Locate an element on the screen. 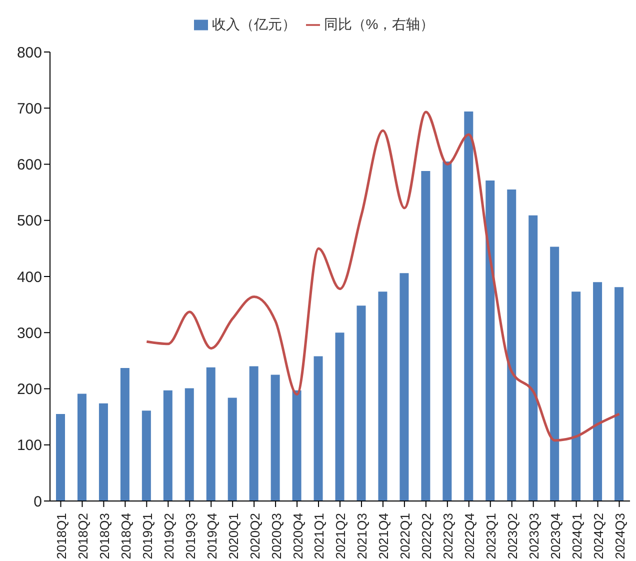  y-tick-label: 200 is located at coordinates (29, 389).